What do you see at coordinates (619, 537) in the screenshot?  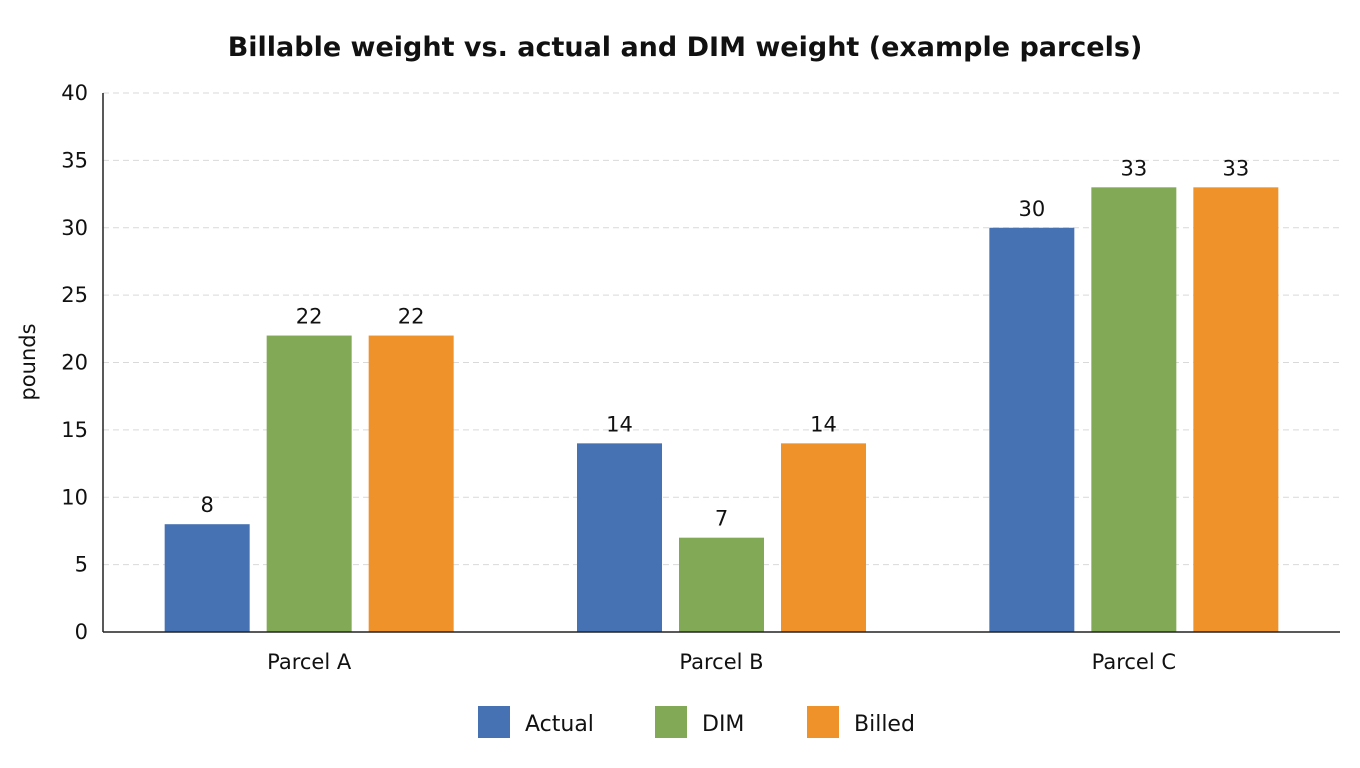 I see `bar-actual-parcel-b` at bounding box center [619, 537].